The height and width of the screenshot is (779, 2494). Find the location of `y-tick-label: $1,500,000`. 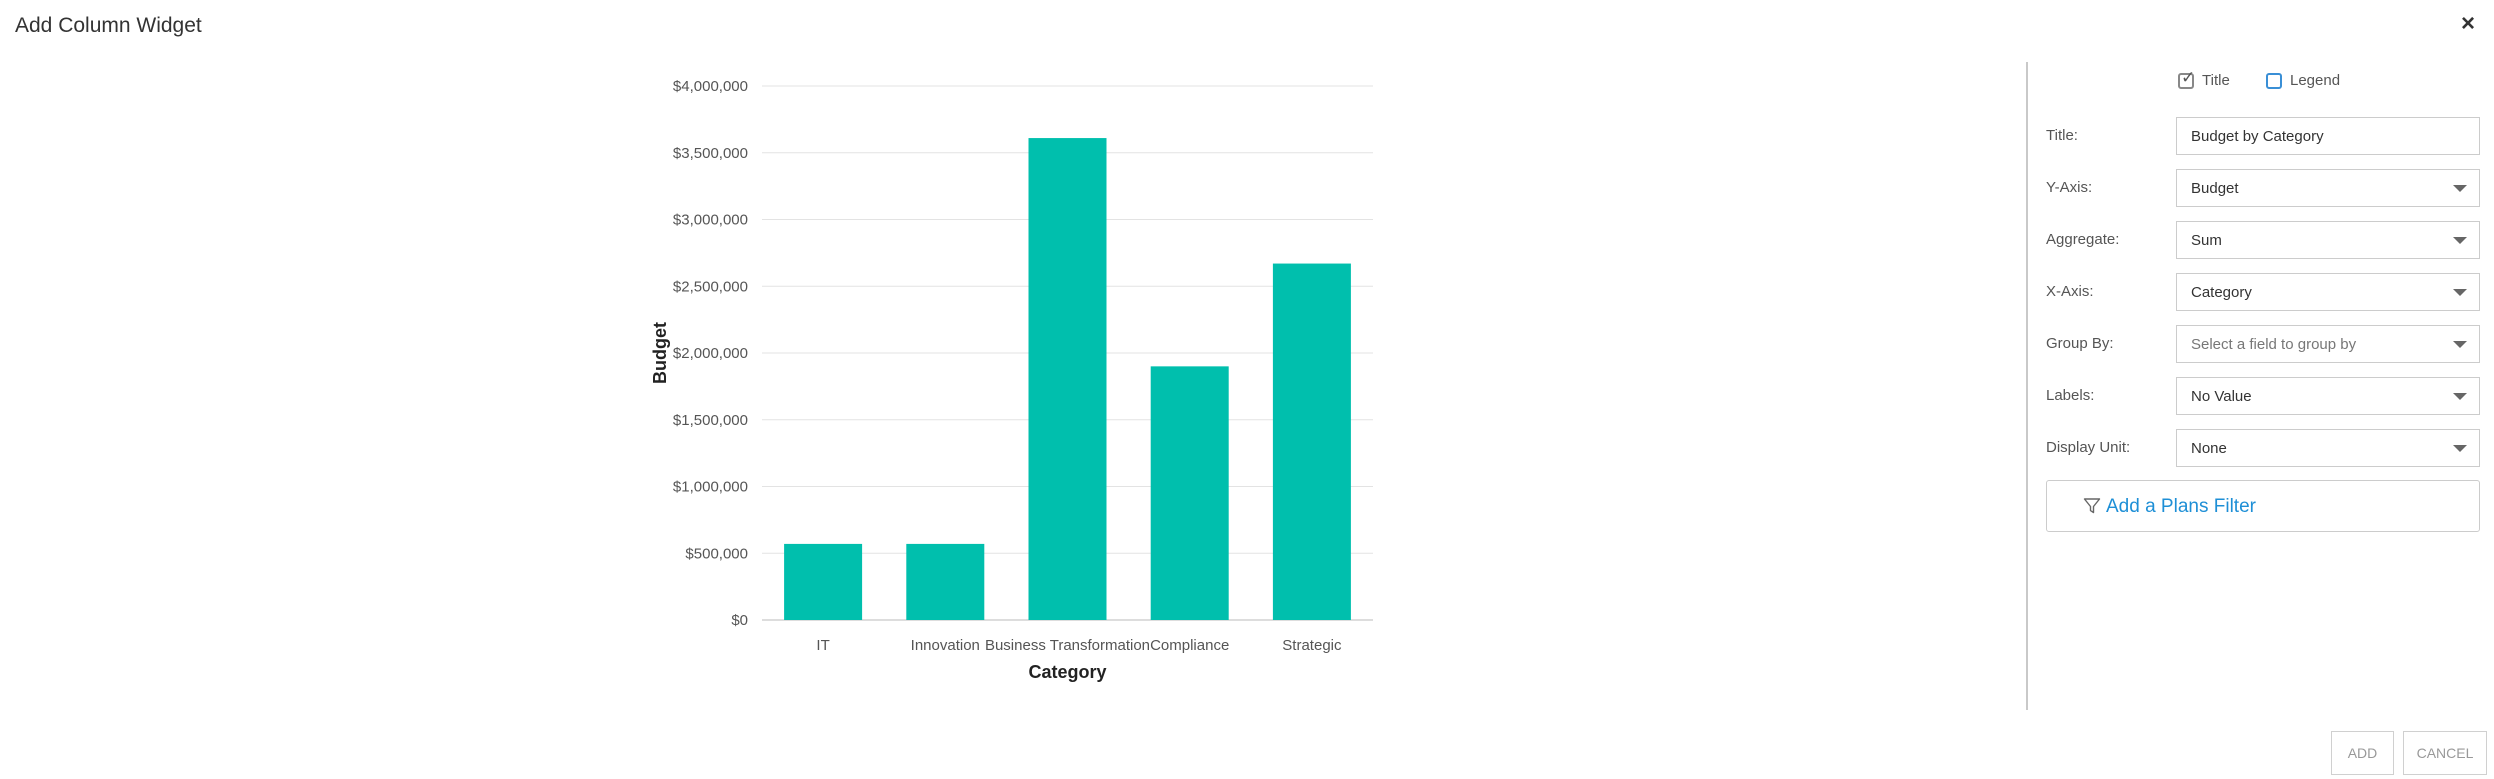

y-tick-label: $1,500,000 is located at coordinates (710, 420).